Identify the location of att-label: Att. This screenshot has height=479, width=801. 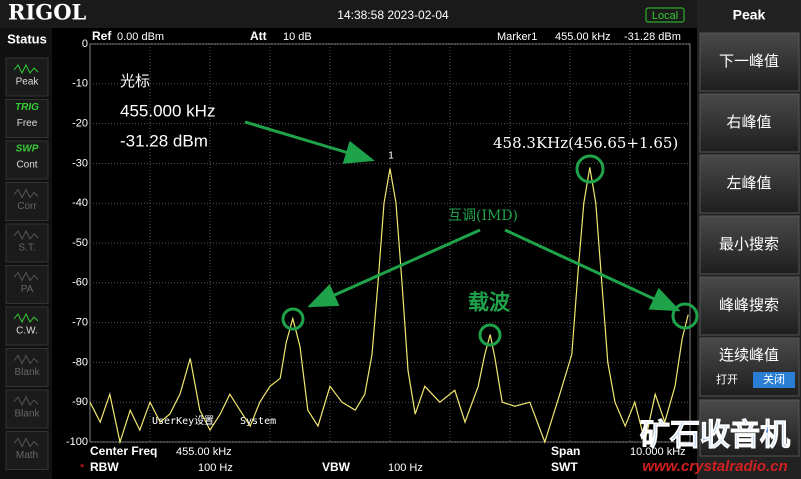
(258, 36).